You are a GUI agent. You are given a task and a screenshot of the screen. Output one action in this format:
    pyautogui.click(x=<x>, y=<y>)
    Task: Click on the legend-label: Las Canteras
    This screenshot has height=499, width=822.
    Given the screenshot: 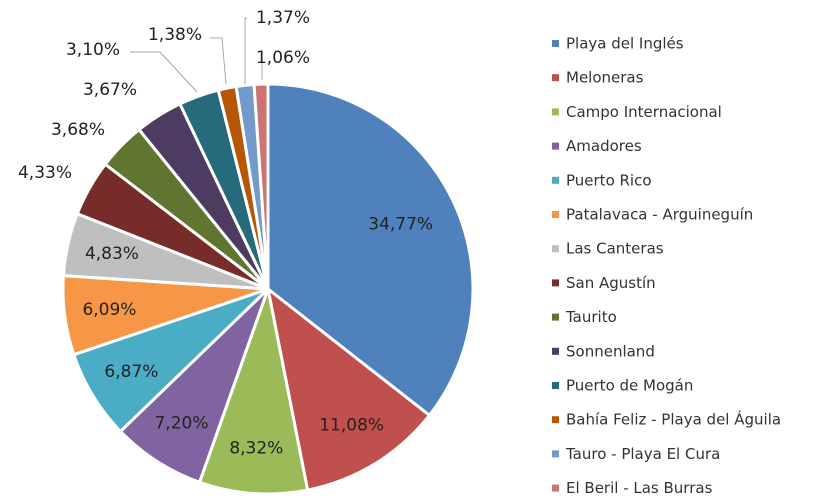 What is the action you would take?
    pyautogui.click(x=615, y=249)
    